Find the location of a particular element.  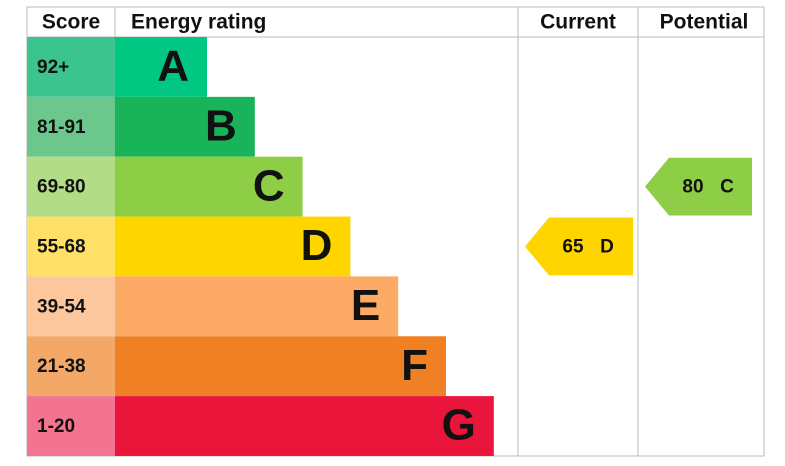

potential-value: 80 is located at coordinates (692, 187).